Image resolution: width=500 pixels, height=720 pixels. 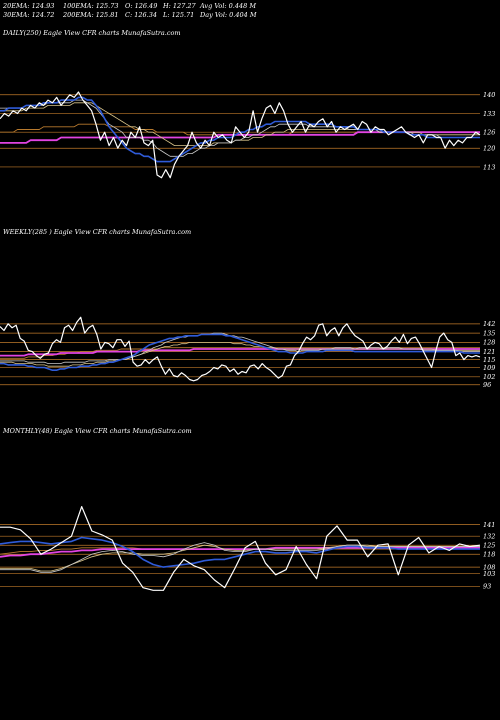 I want to click on ema20-value: 20EMA: 124.93, so click(x=29, y=6).